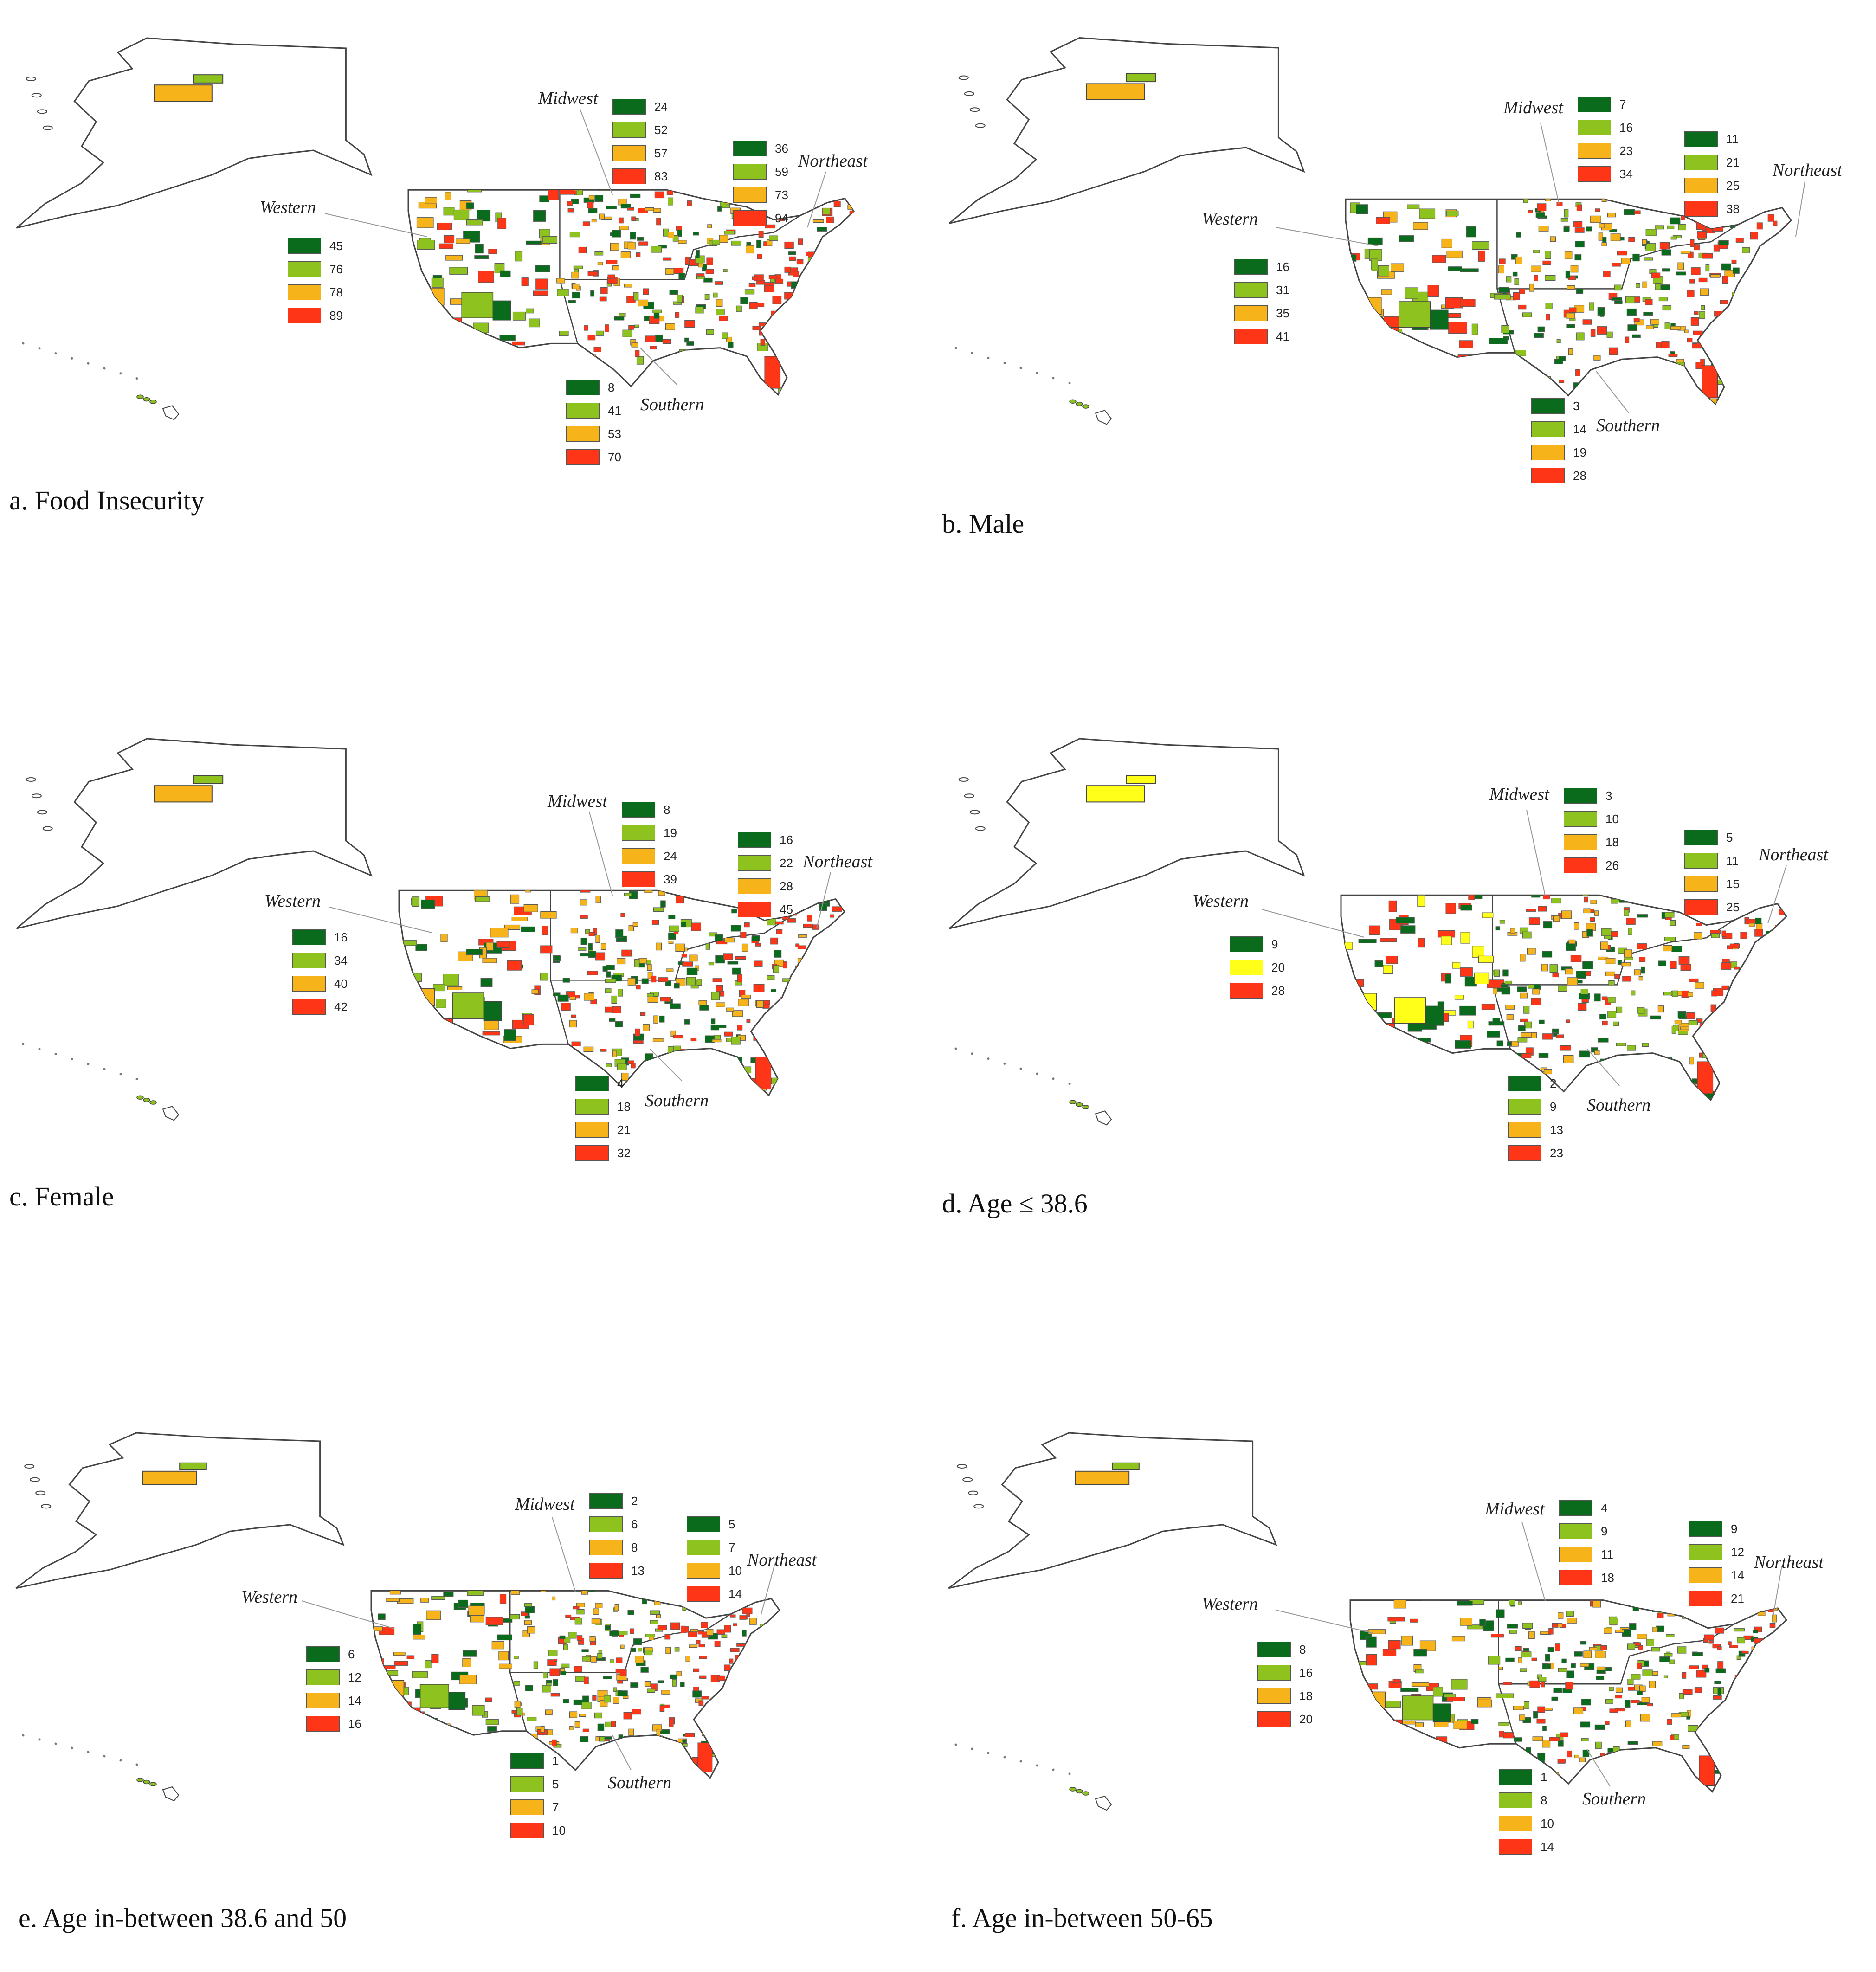  I want to click on legend-row: 14, so click(337, 1701).